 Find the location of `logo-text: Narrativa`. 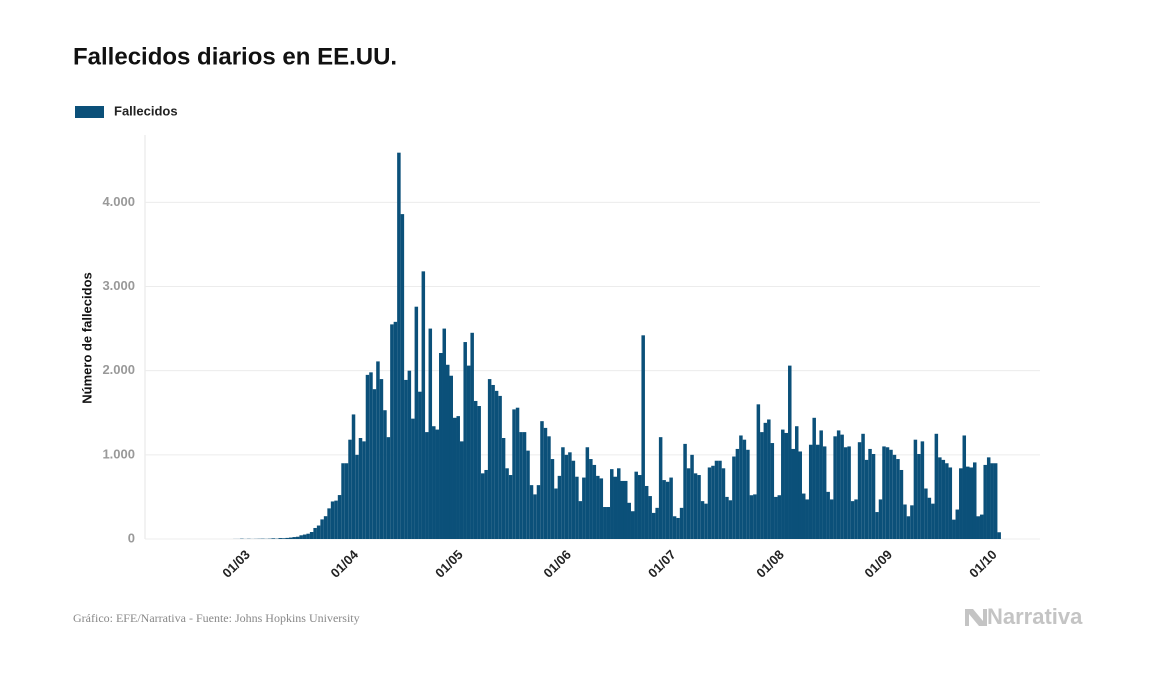

logo-text: Narrativa is located at coordinates (1035, 616).